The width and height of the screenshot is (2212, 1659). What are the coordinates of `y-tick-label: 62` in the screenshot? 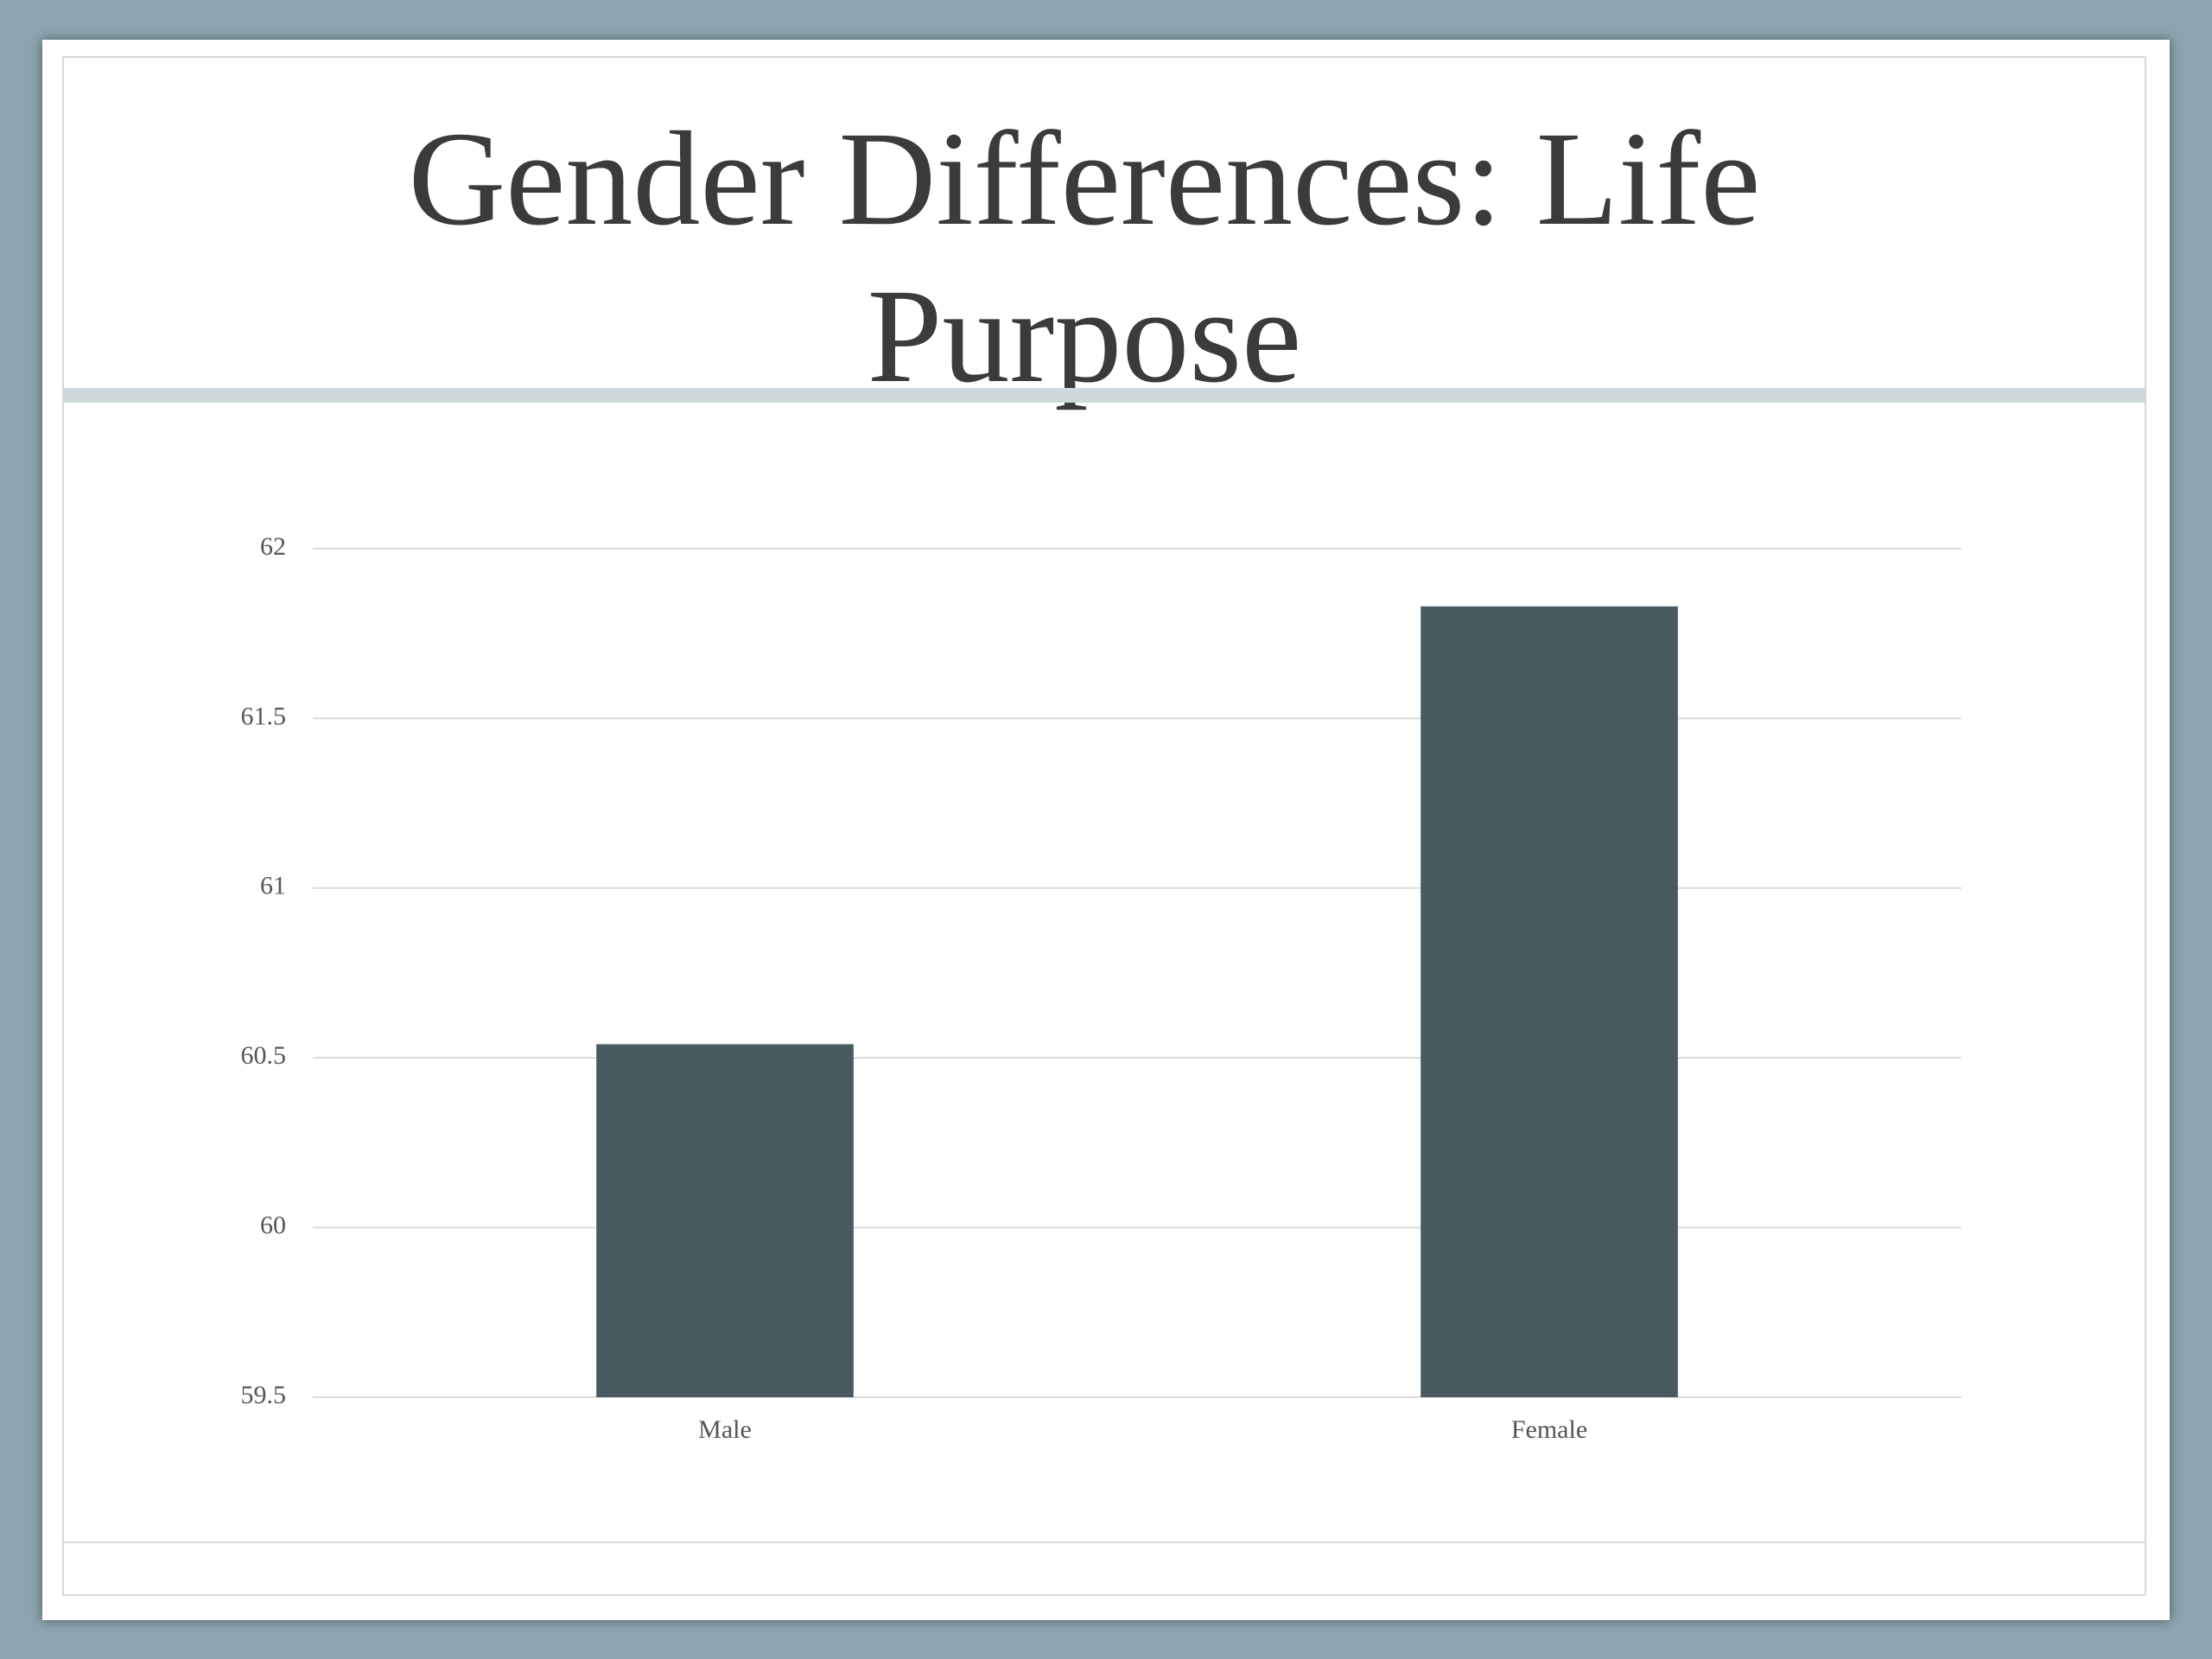 It's located at (273, 546).